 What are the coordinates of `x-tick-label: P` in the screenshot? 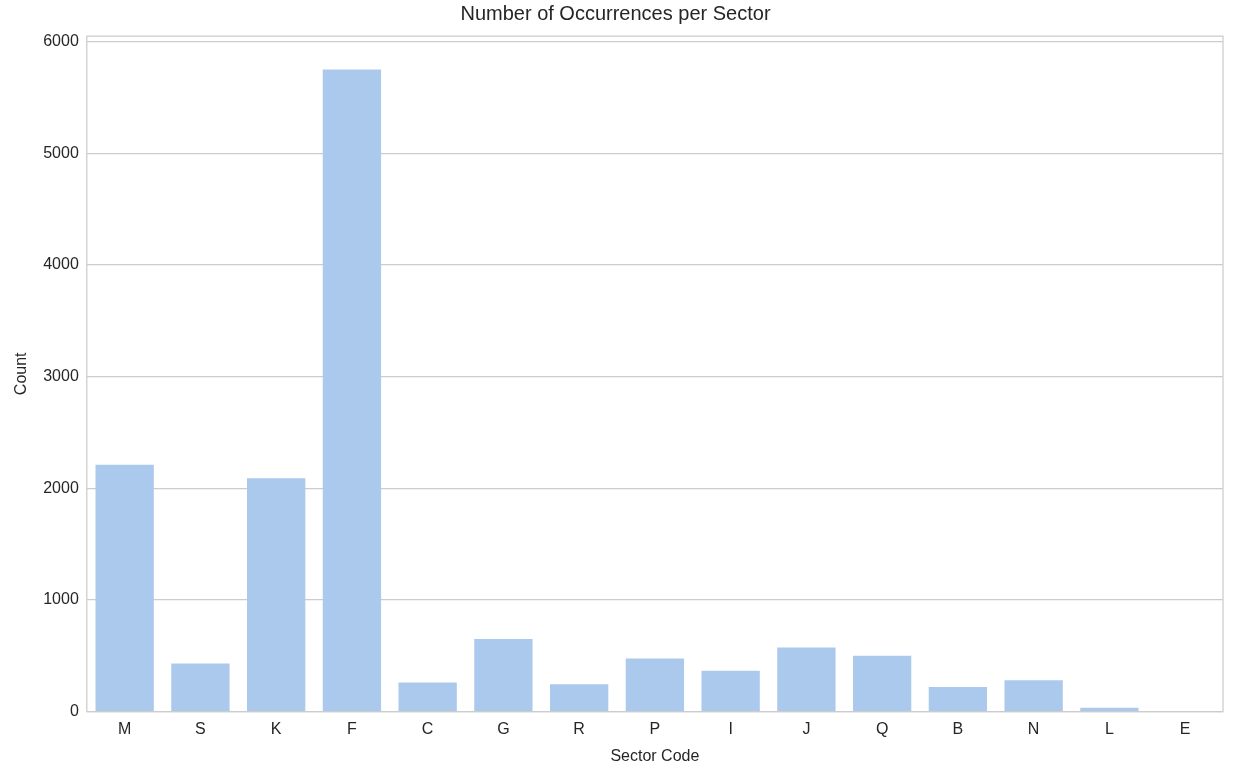 It's located at (655, 728).